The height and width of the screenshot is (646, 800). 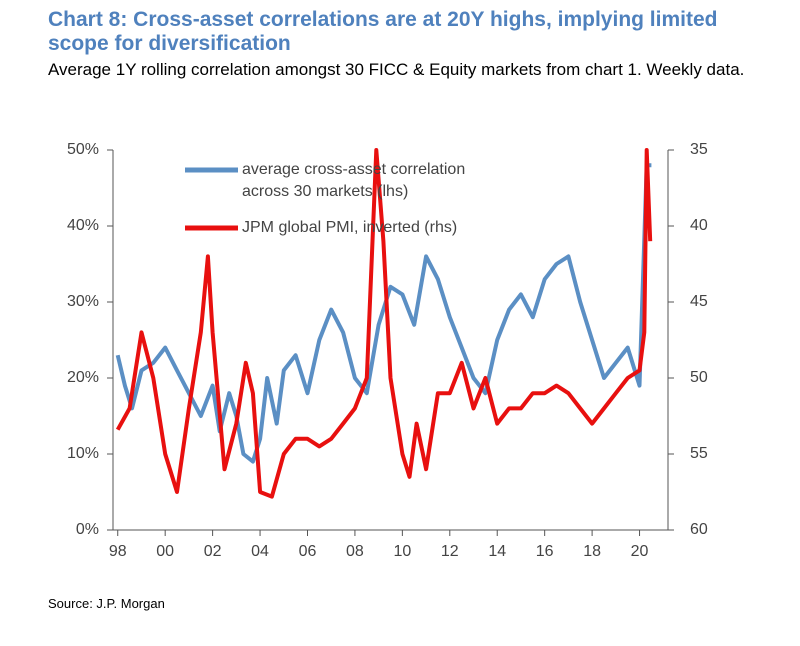 I want to click on x-tick-label: 08, so click(x=355, y=551).